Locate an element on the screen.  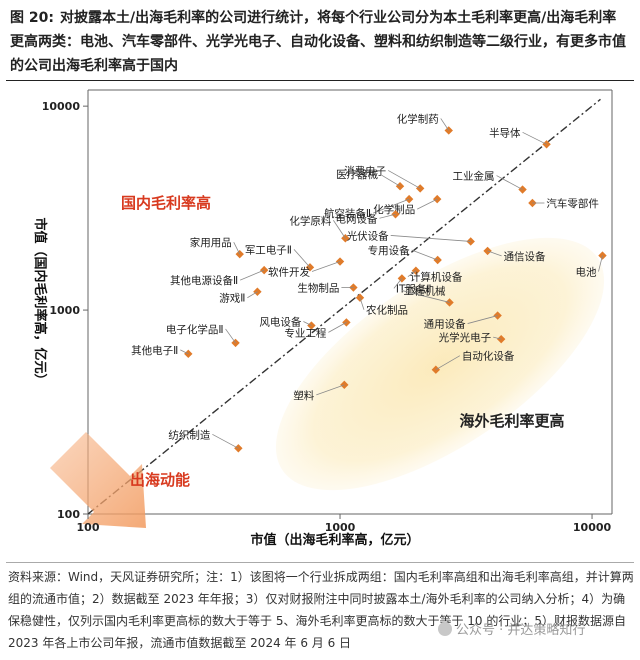
point-label: 工程机械 is located at coordinates (425, 290).